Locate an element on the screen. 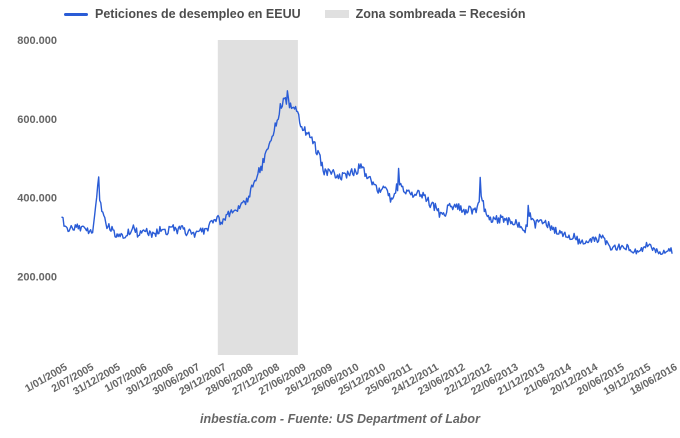 Image resolution: width=680 pixels, height=438 pixels. y-axis-label: 400.000 is located at coordinates (37, 199).